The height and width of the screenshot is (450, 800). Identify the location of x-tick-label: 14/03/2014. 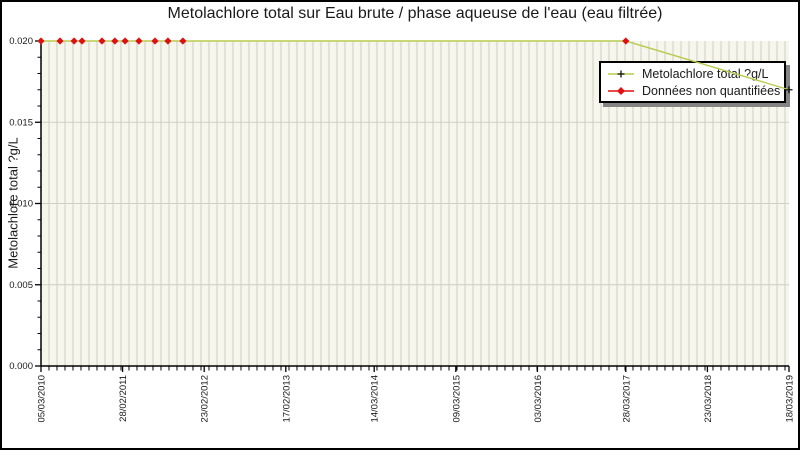
(375, 399).